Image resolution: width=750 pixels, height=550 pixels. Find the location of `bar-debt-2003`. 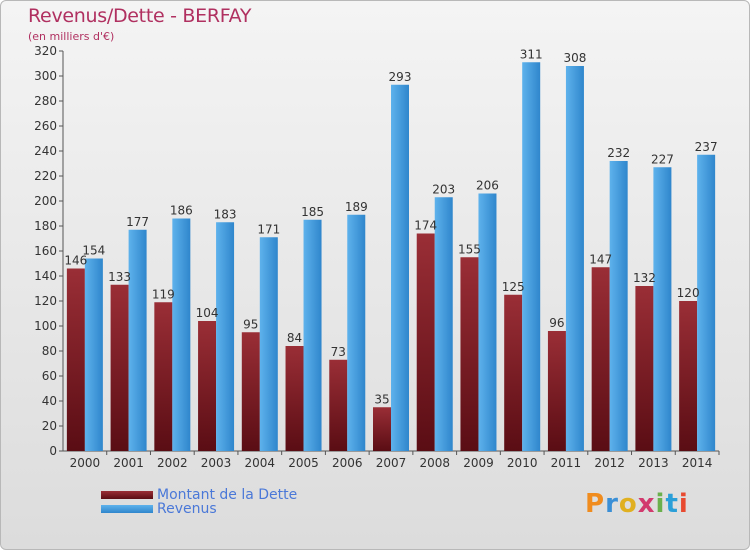

bar-debt-2003 is located at coordinates (207, 386).